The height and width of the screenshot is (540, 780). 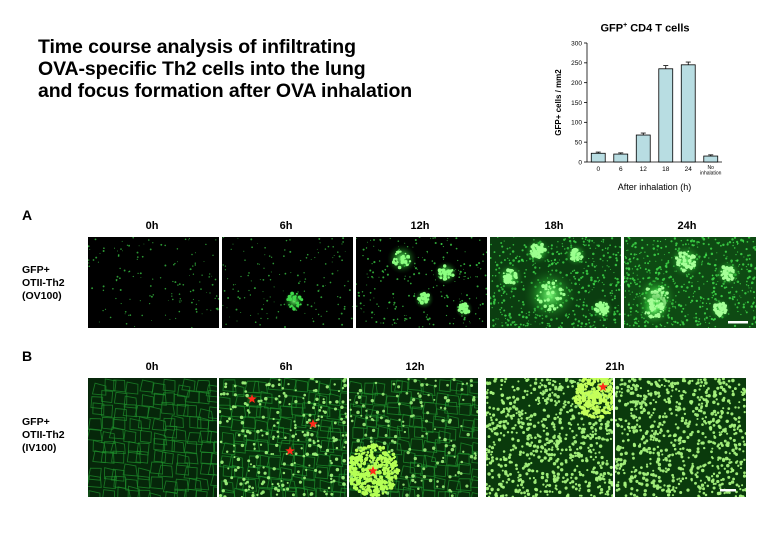 I want to click on panel-b-col-6h: 6h, so click(x=286, y=367).